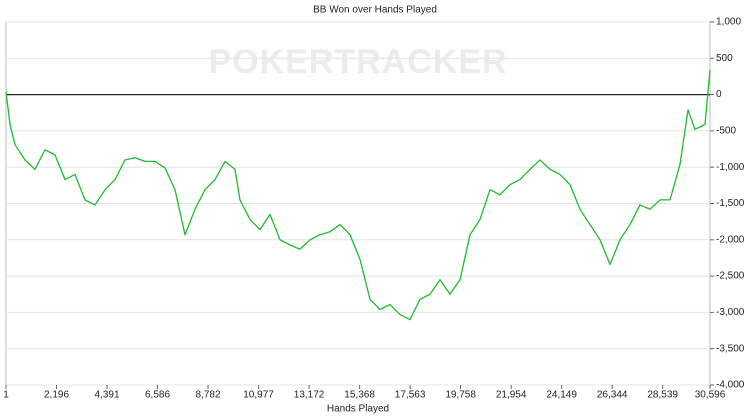 The width and height of the screenshot is (750, 418). What do you see at coordinates (6, 395) in the screenshot?
I see `x-tick-label: 1` at bounding box center [6, 395].